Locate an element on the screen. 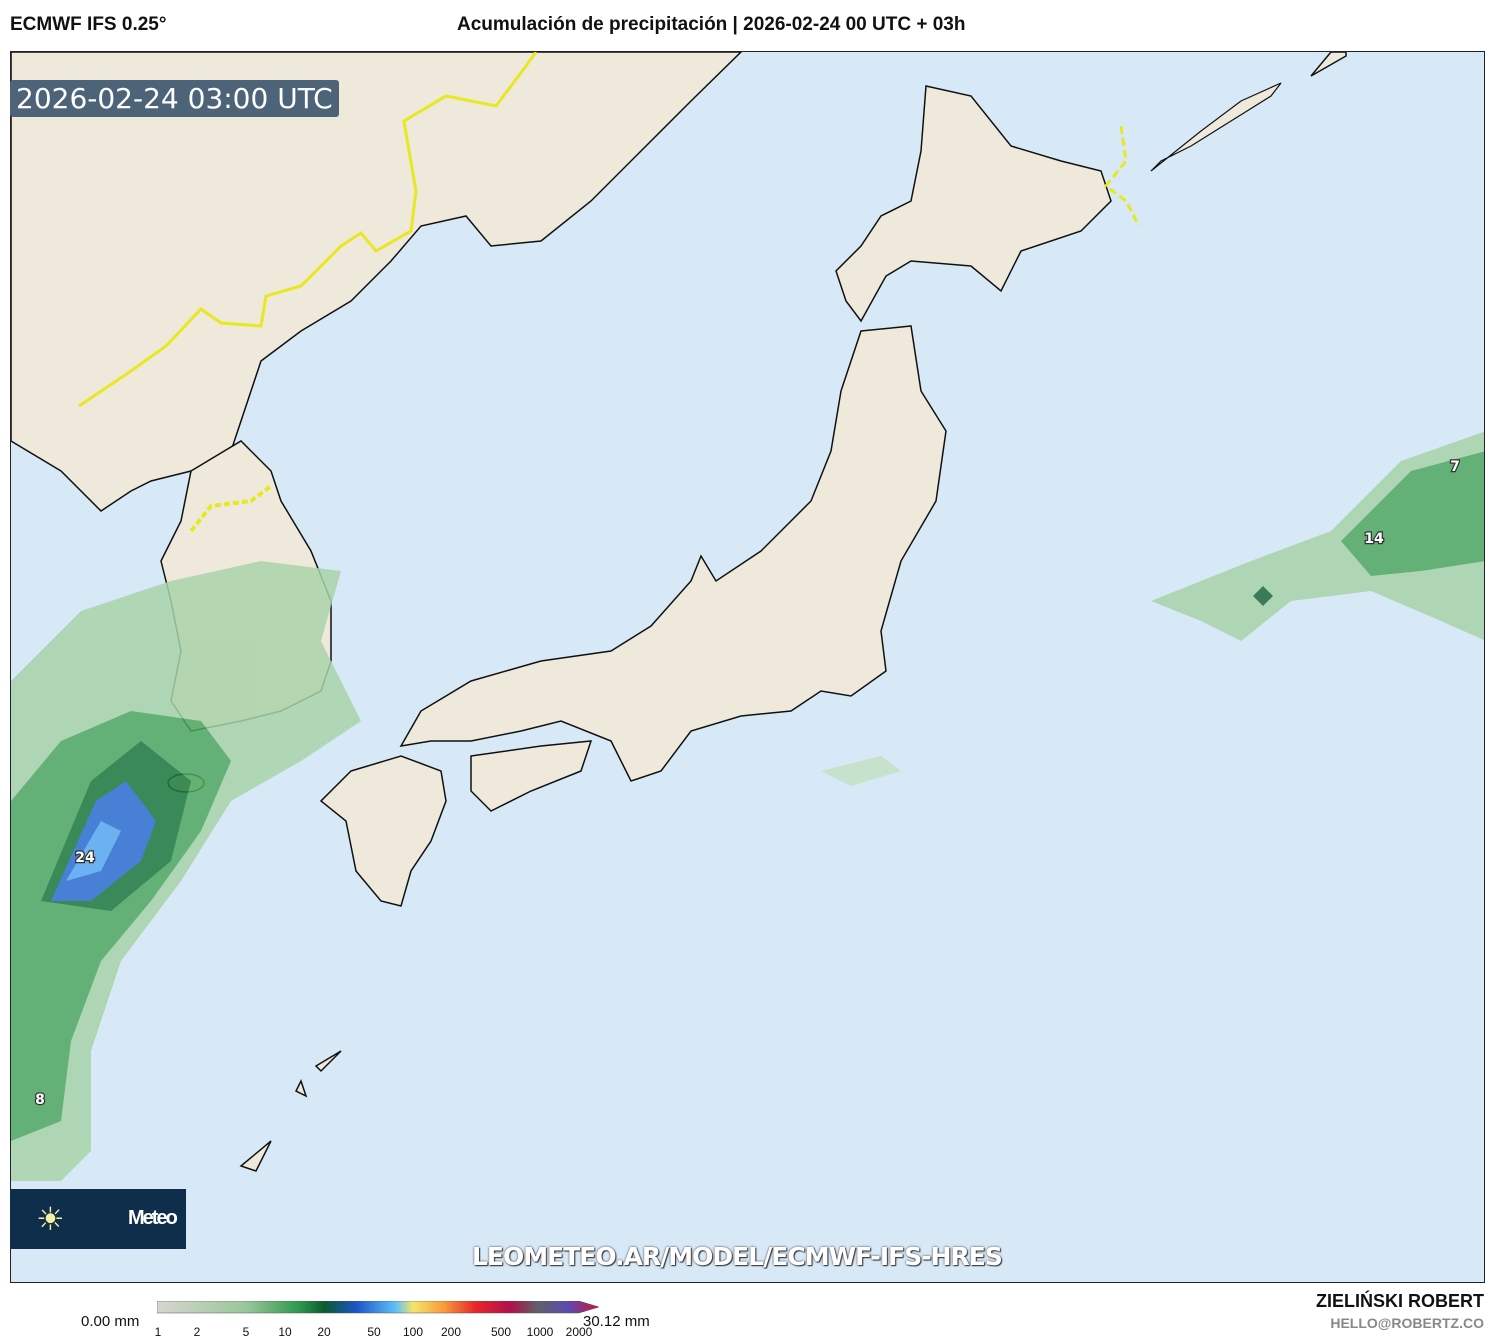  logo: ☀ Meteo is located at coordinates (98, 1219).